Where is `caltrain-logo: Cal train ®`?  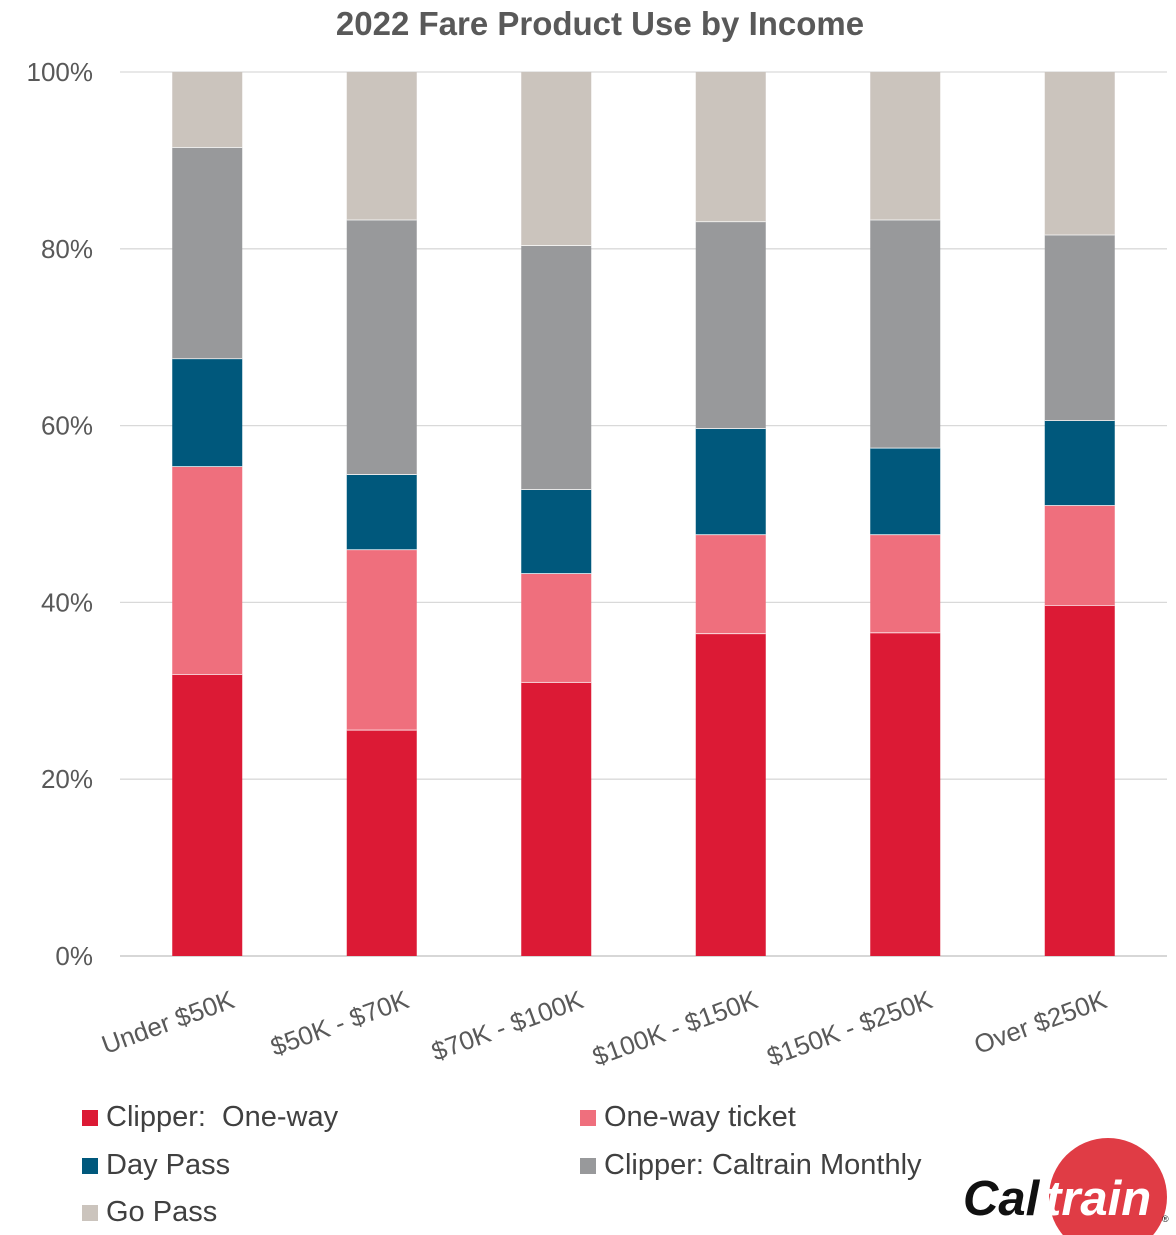 caltrain-logo: Cal train ® is located at coordinates (1066, 1186).